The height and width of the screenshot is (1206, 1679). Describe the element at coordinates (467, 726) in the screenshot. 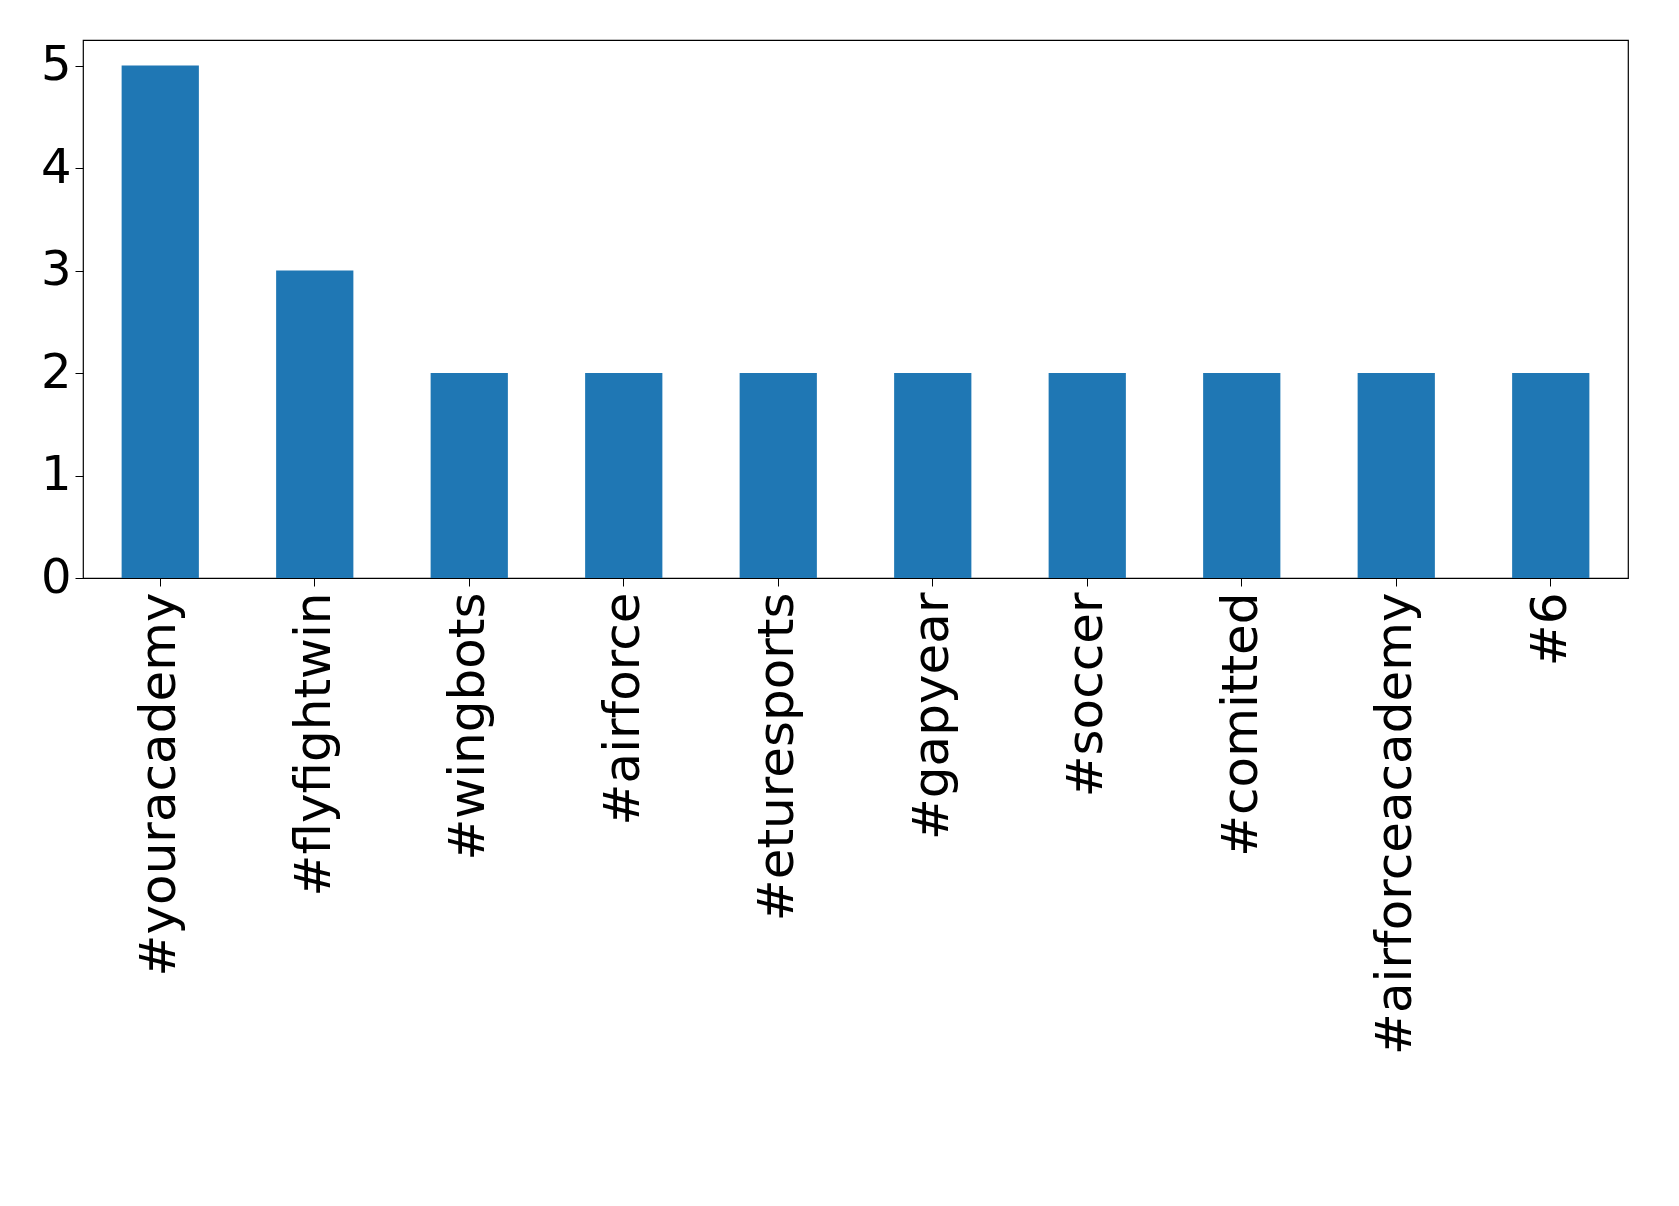

I see `x-tick-label: #wingbots` at that location.